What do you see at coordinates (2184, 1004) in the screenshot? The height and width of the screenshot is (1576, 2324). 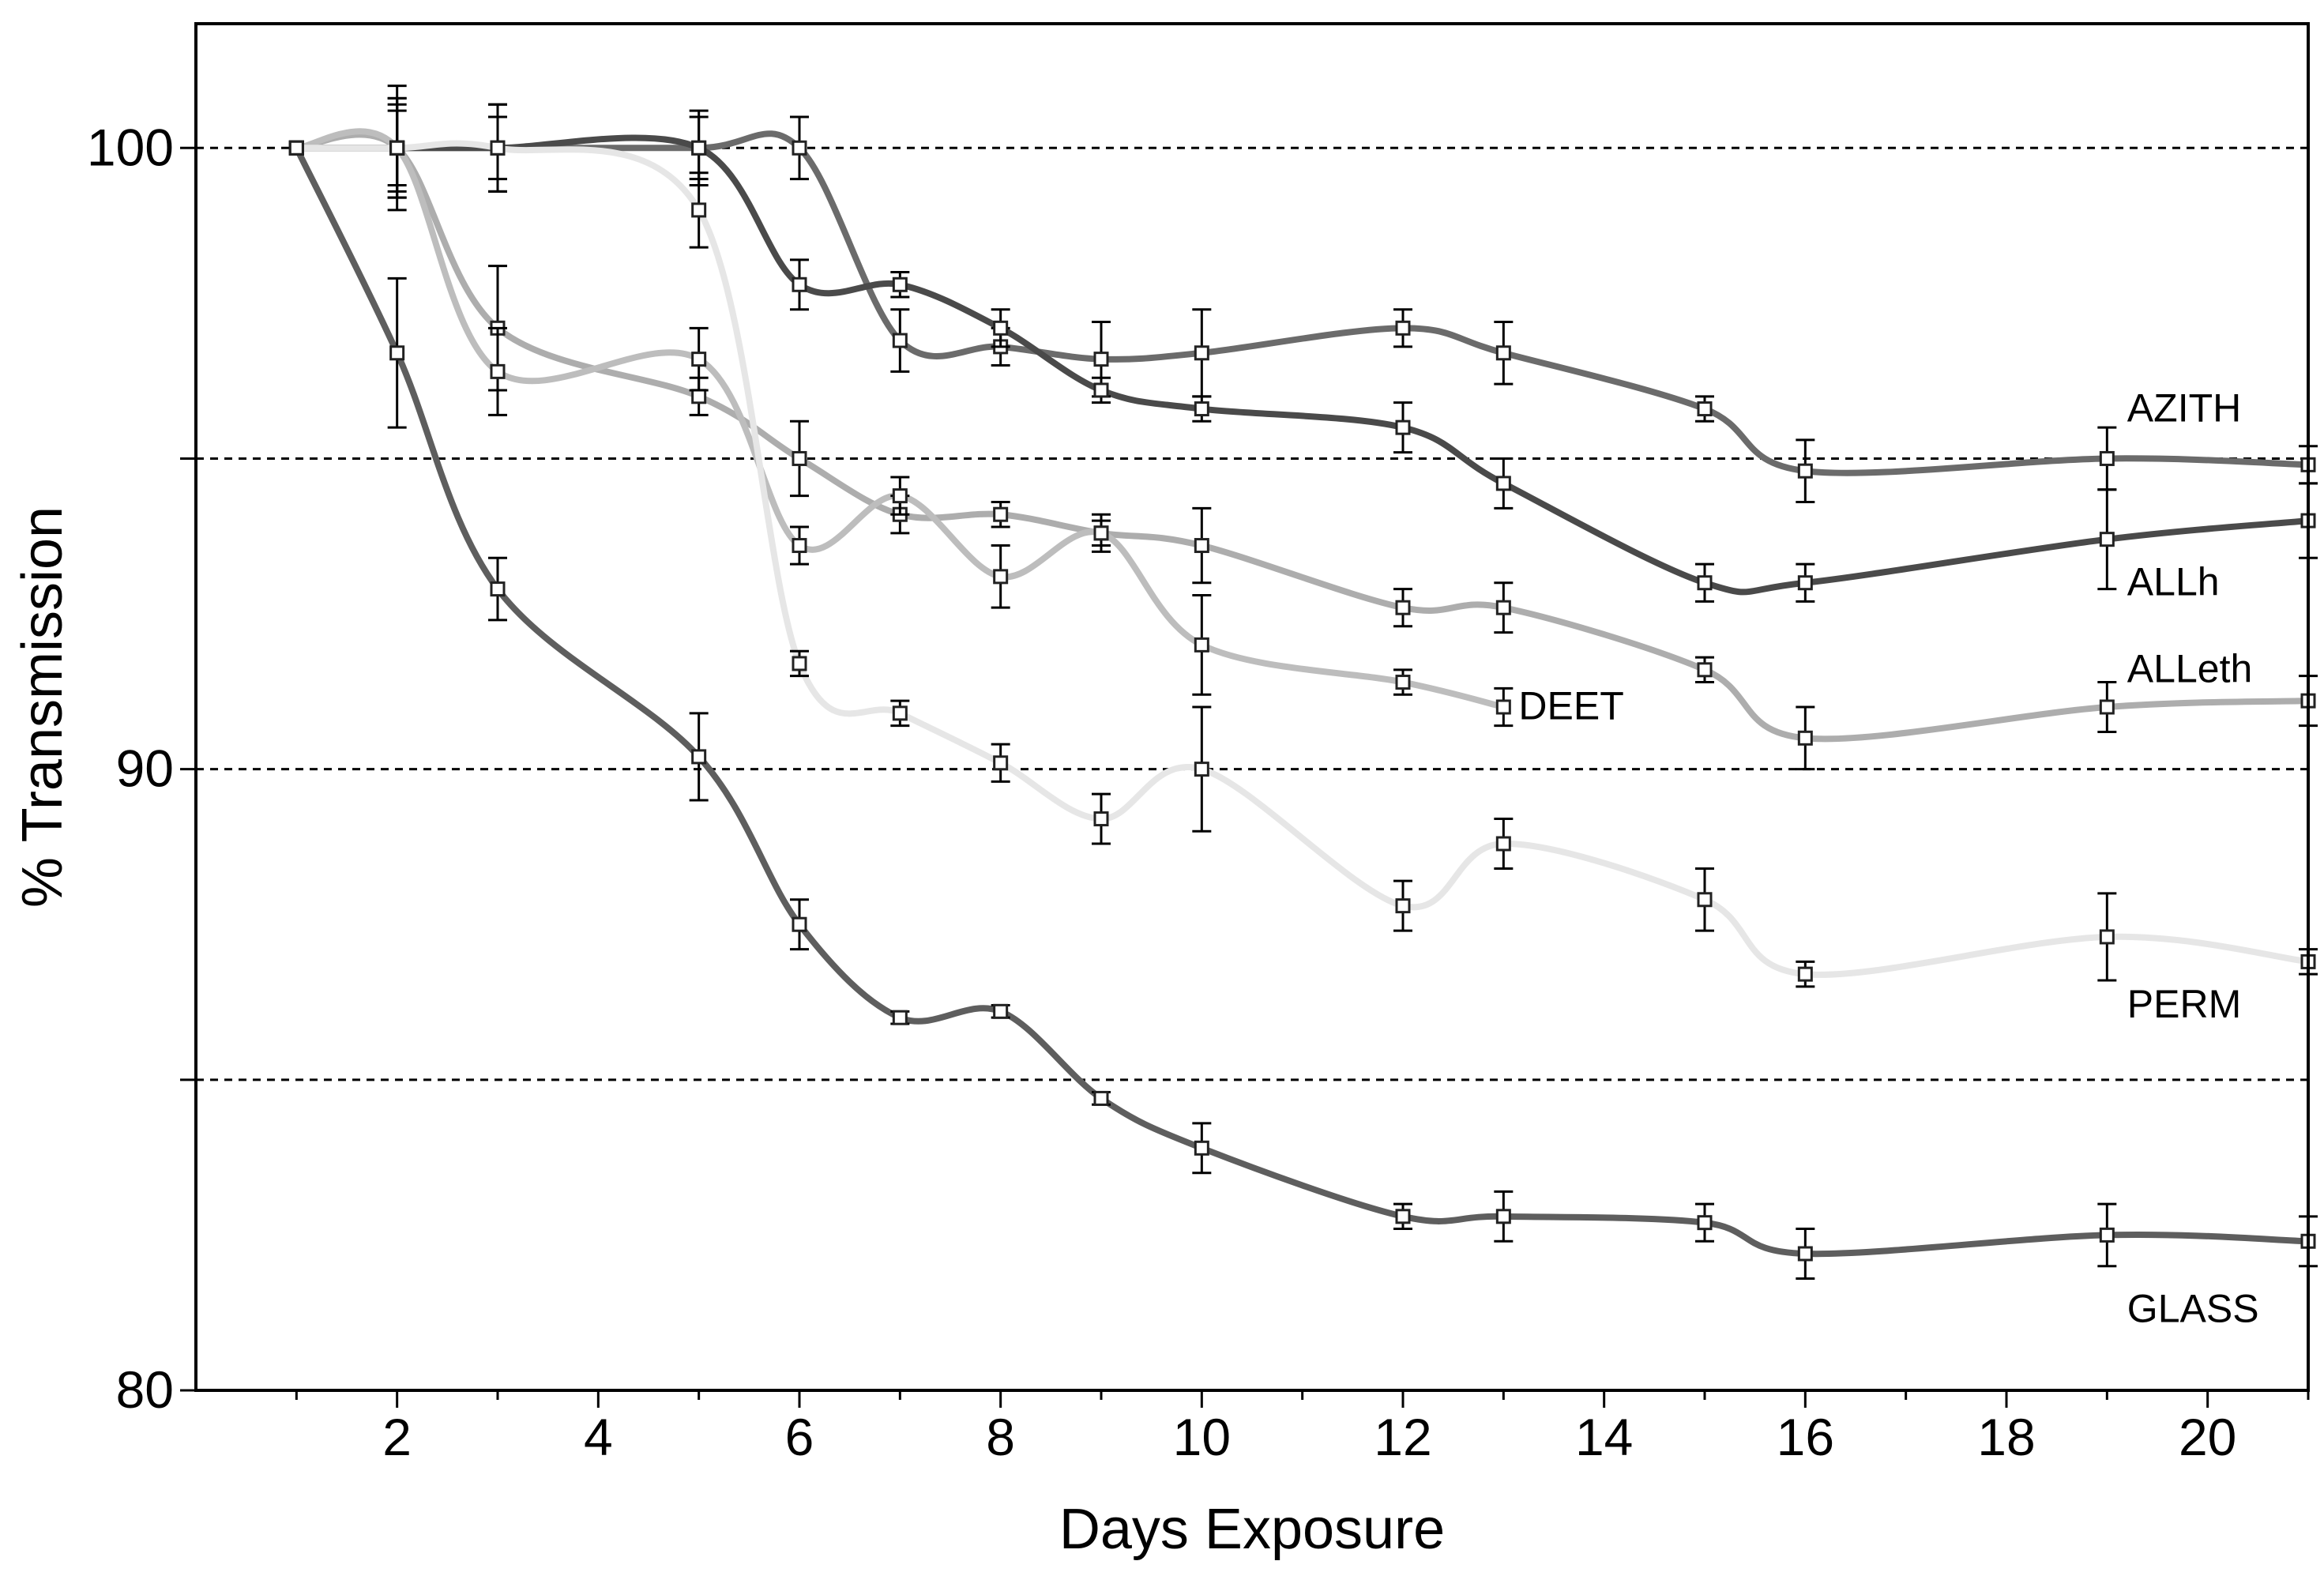 I see `series-label-perm: PERM` at bounding box center [2184, 1004].